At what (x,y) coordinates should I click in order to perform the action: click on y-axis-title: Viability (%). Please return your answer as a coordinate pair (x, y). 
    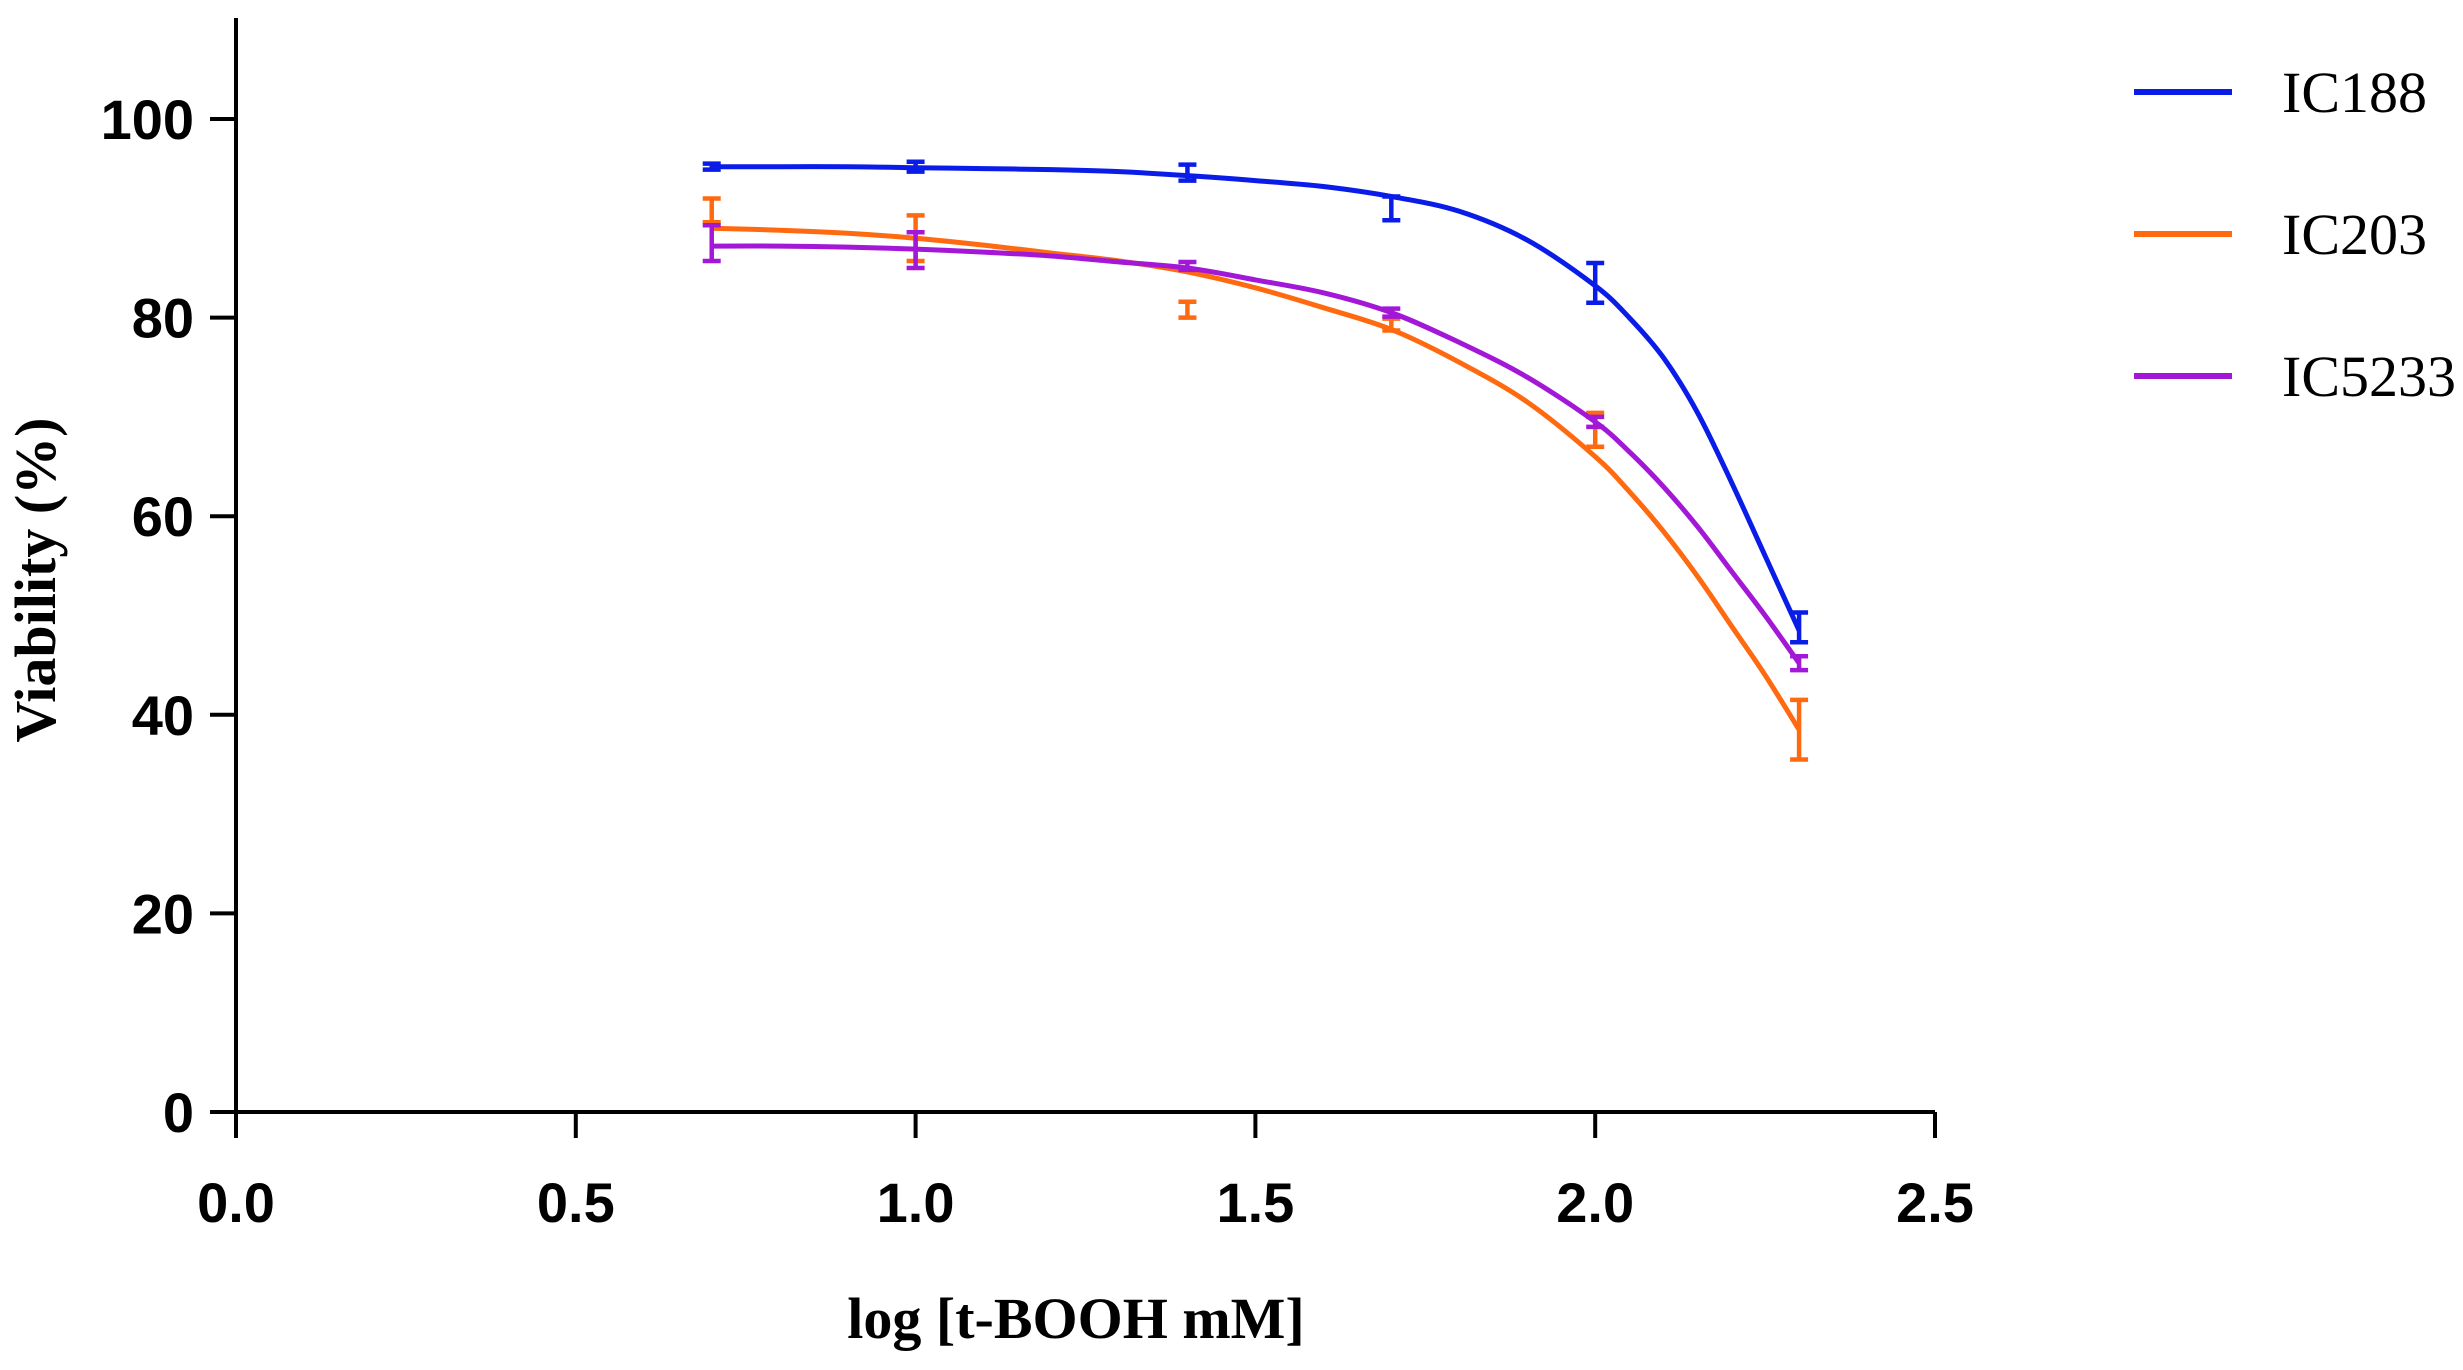
    Looking at the image, I should click on (35, 580).